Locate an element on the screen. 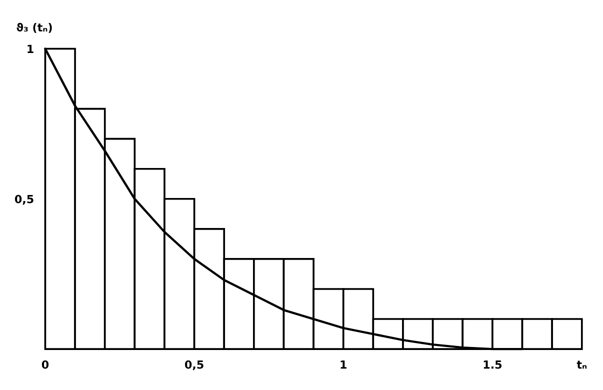 The height and width of the screenshot is (390, 603). x-tick-label: 0,5 is located at coordinates (194, 365).